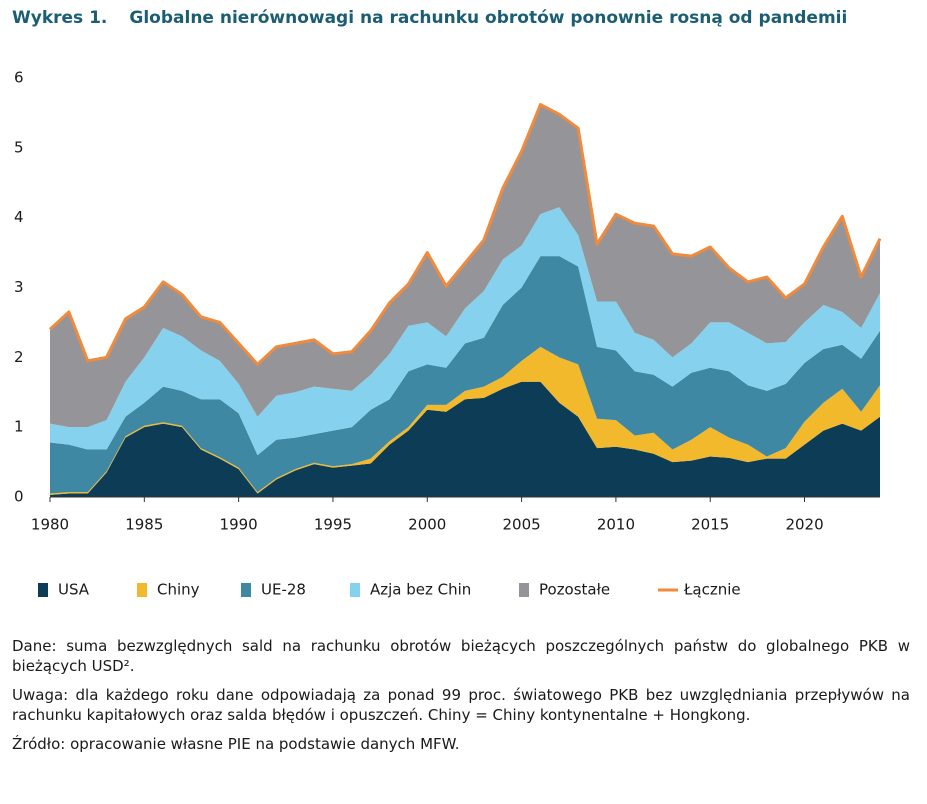 The width and height of the screenshot is (927, 804). Describe the element at coordinates (465, 439) in the screenshot. I see `area` at that location.